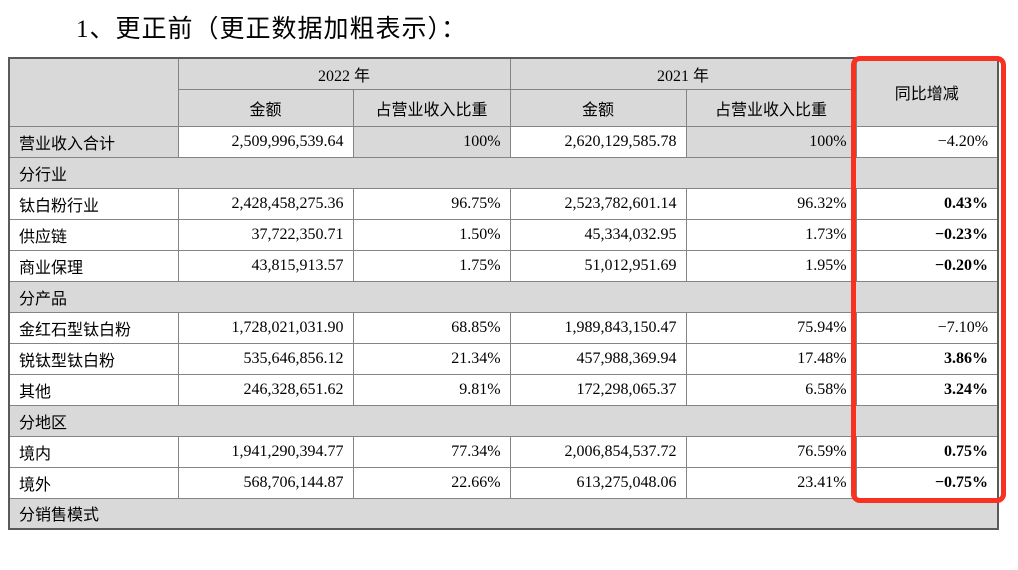  Describe the element at coordinates (265, 203) in the screenshot. I see `amount-2022: 2,428,458,275.36` at that location.